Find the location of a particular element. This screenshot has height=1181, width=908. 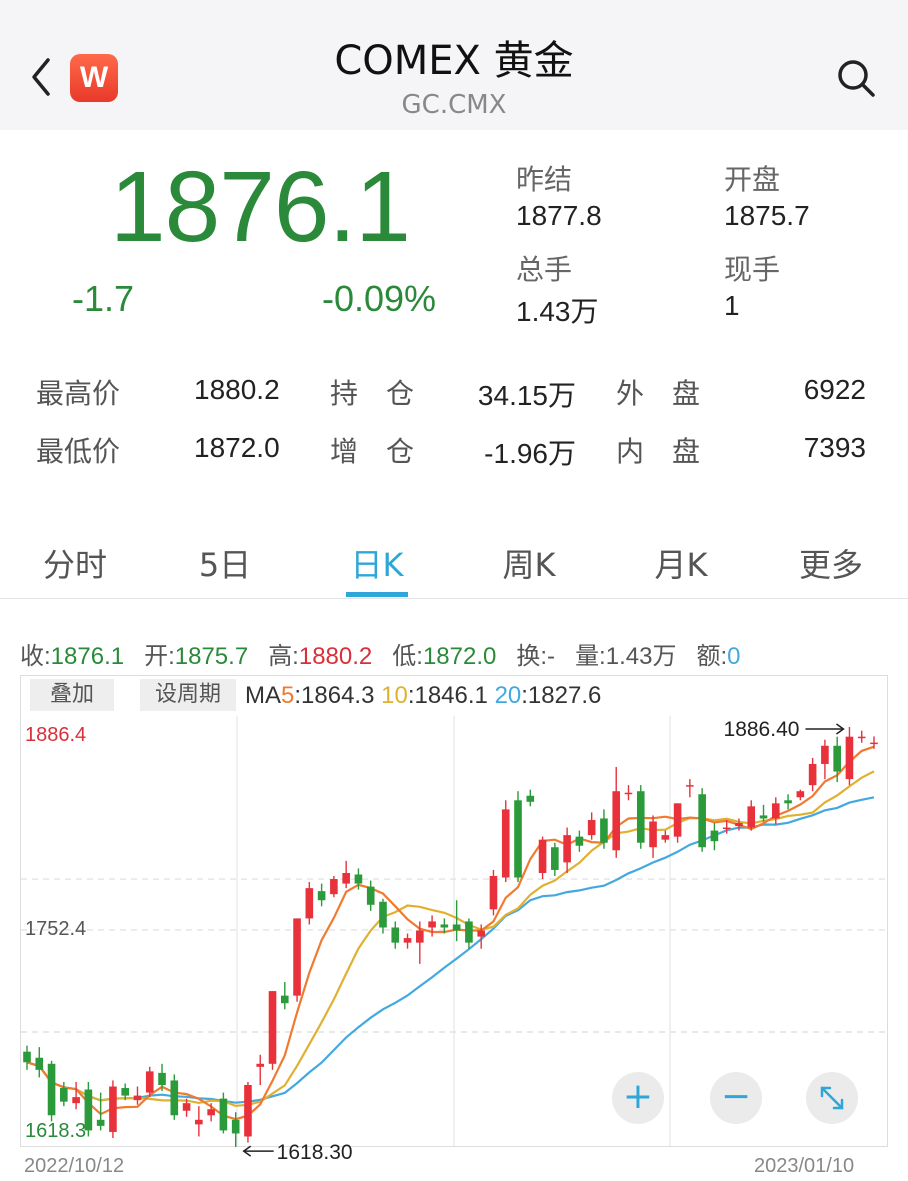

stat-label-open: 开盘 is located at coordinates (752, 179).